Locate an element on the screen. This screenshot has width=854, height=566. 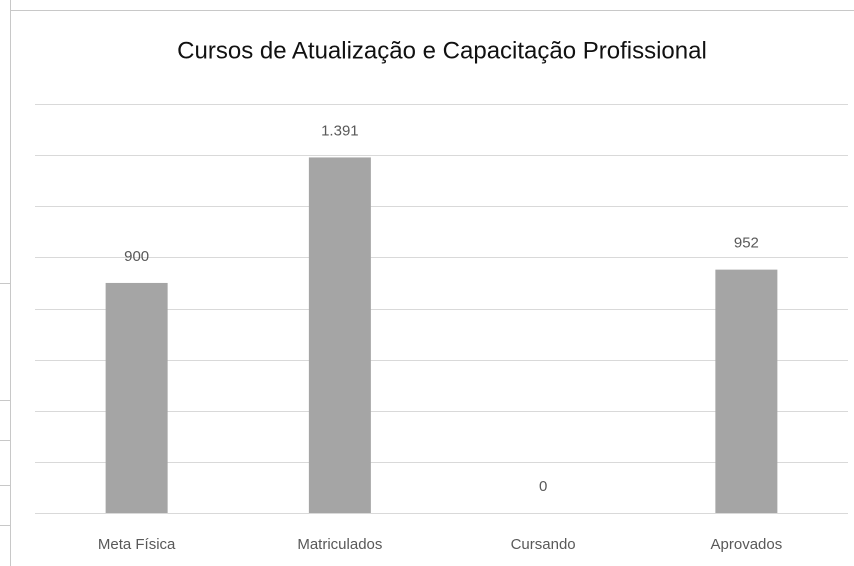
data-label: 900 is located at coordinates (136, 256).